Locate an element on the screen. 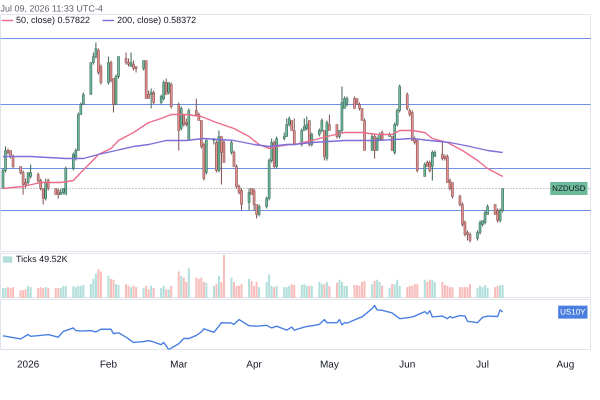  ref-line-label: NZDUSD is located at coordinates (569, 188).